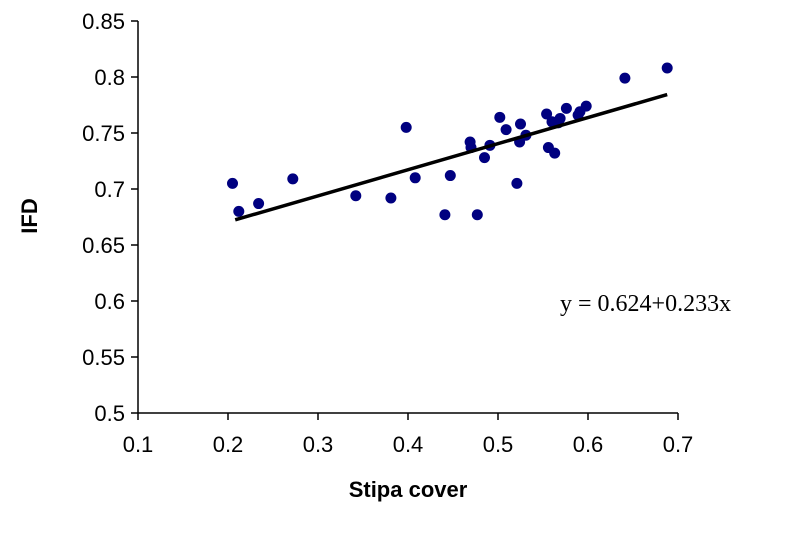 This screenshot has height=533, width=793. I want to click on y-tick-label: 0.5, so click(109, 413).